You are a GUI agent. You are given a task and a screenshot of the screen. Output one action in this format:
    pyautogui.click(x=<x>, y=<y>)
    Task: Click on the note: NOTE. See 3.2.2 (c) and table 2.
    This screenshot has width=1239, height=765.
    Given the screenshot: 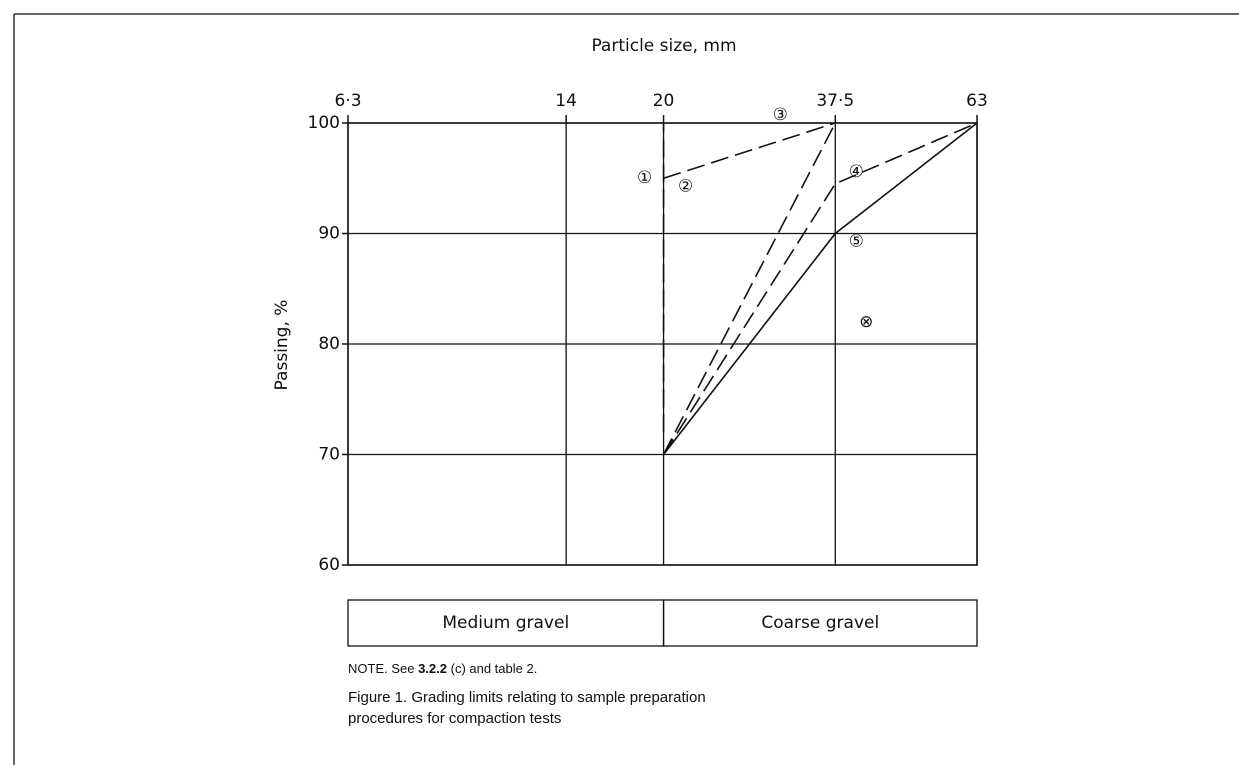 What is the action you would take?
    pyautogui.click(x=442, y=668)
    